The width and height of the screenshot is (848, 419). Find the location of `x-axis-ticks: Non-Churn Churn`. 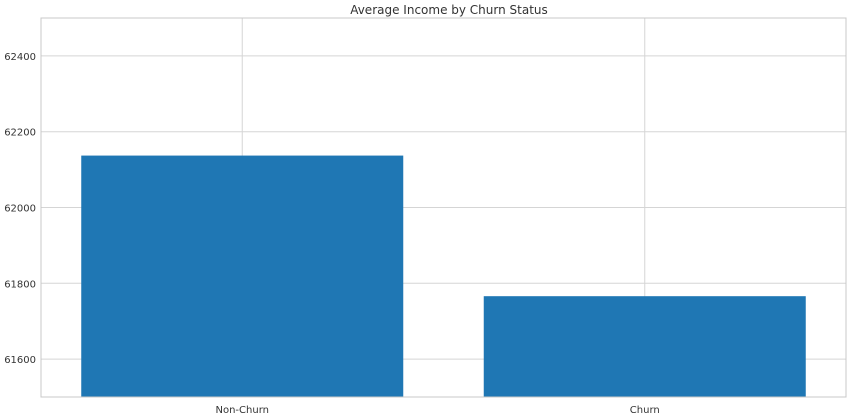

x-axis-ticks: Non-Churn Churn is located at coordinates (438, 410).